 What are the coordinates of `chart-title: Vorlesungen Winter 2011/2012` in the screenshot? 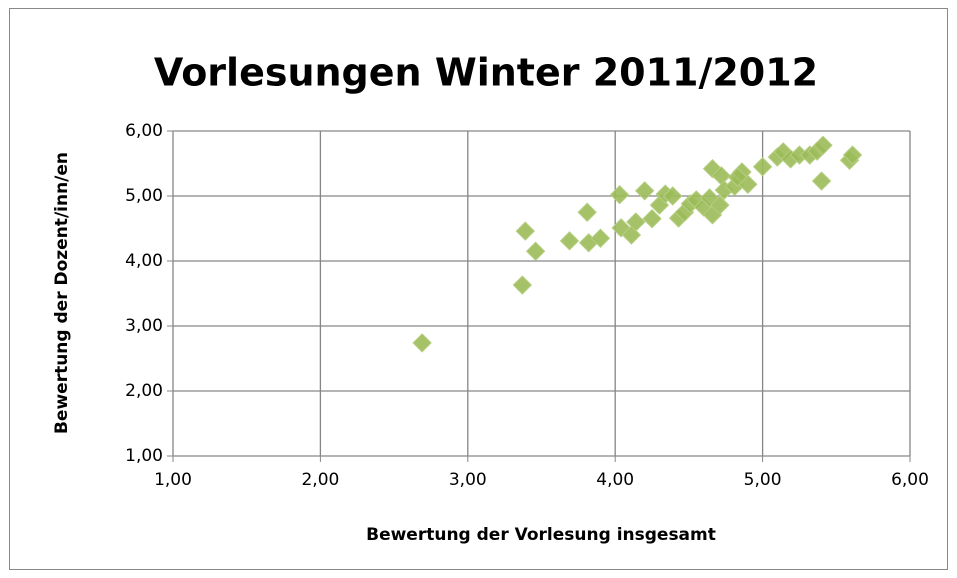 It's located at (486, 73).